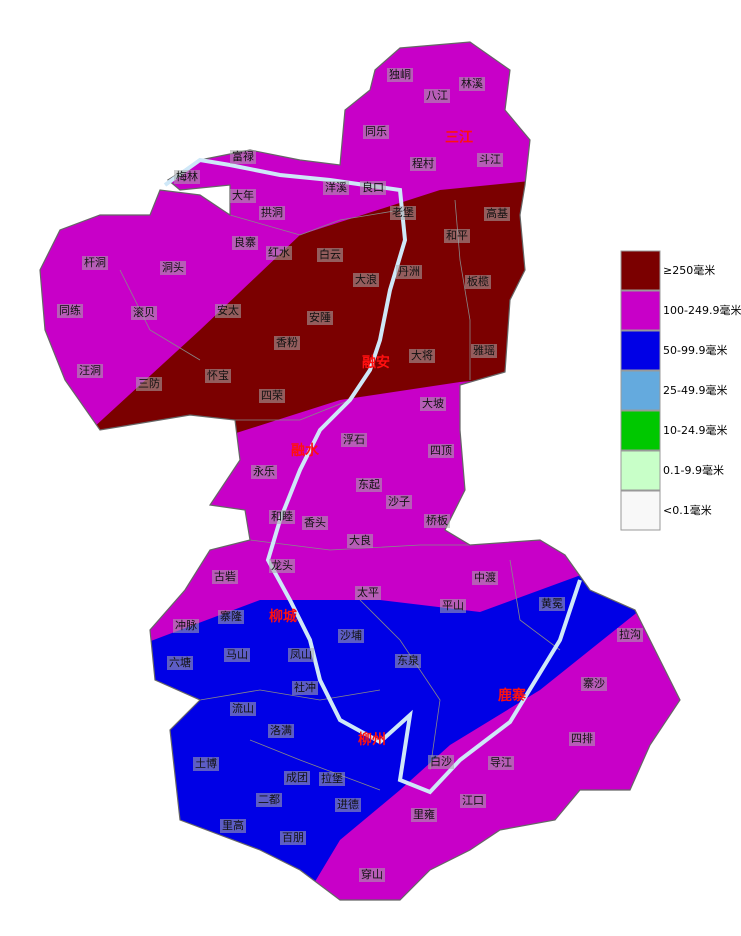 This screenshot has height=936, width=741. Describe the element at coordinates (336, 187) in the screenshot. I see `town-label: 洋溪` at that location.